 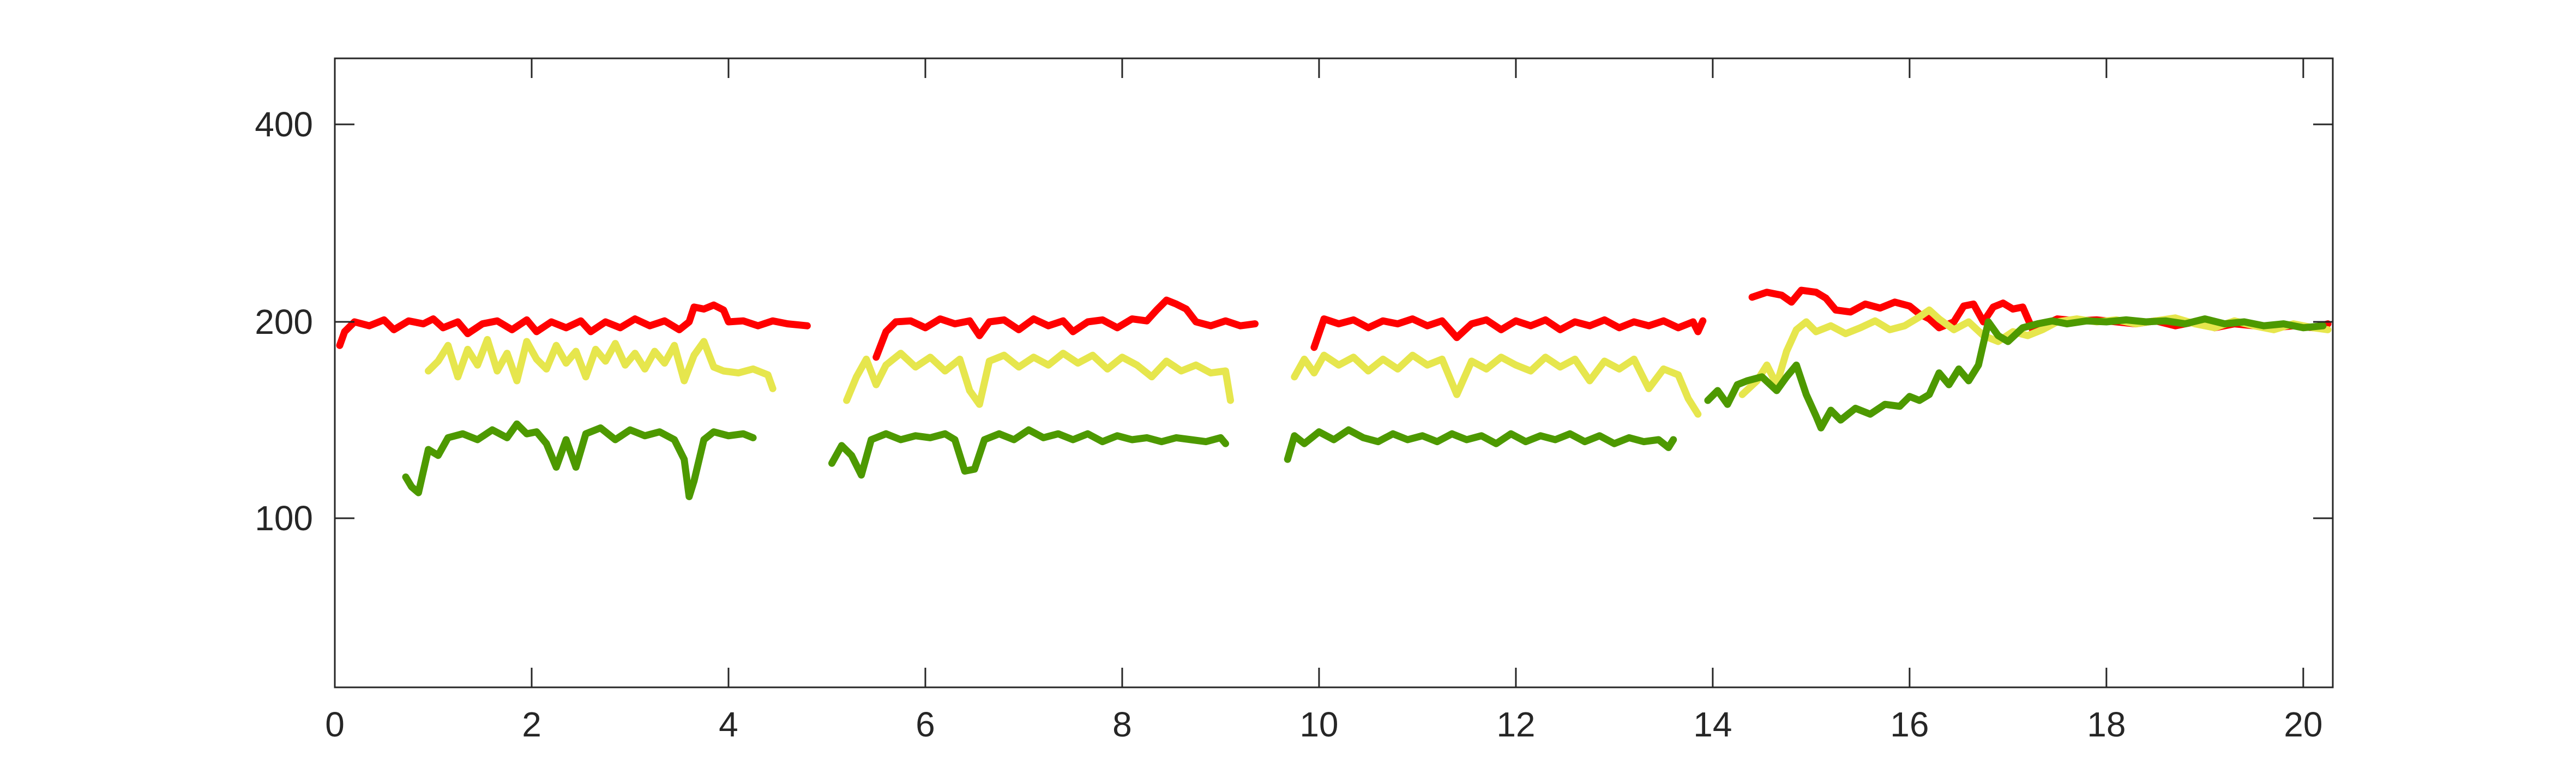 I want to click on x-tick-label-2: 4, so click(x=728, y=724).